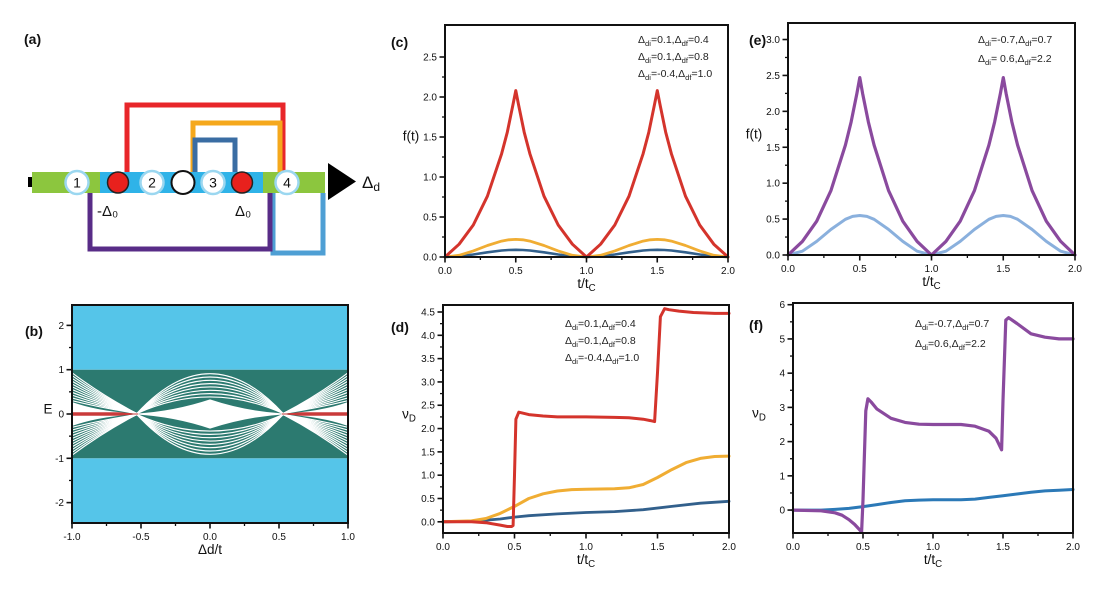  I want to click on panel-e-xlabel: t/tC, so click(931, 283).